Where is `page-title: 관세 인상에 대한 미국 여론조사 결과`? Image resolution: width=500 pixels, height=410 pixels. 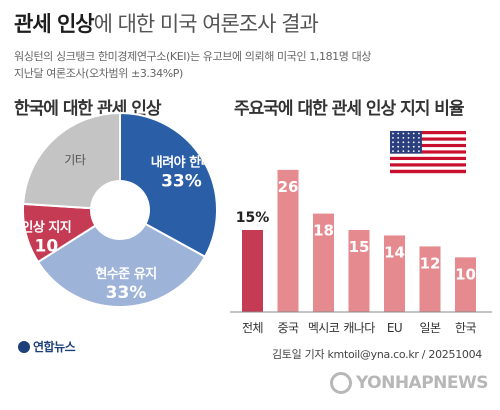
page-title: 관세 인상에 대한 미국 여론조사 결과 is located at coordinates (166, 23).